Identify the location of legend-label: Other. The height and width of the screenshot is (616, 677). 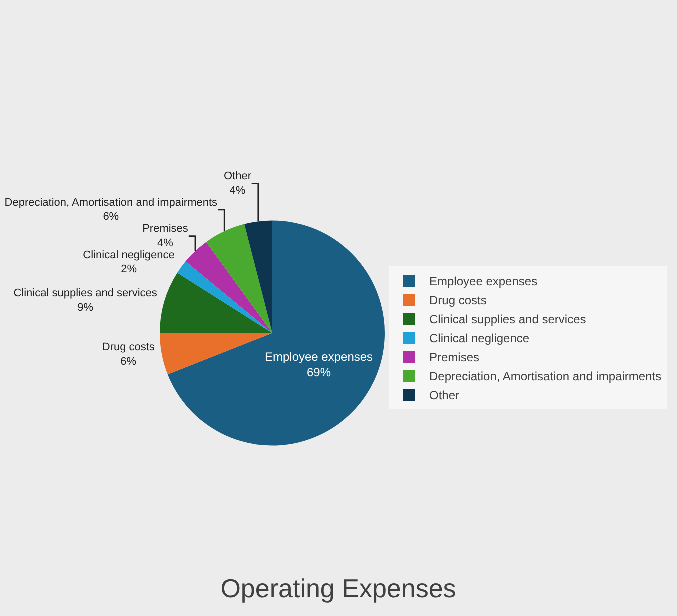
(445, 395).